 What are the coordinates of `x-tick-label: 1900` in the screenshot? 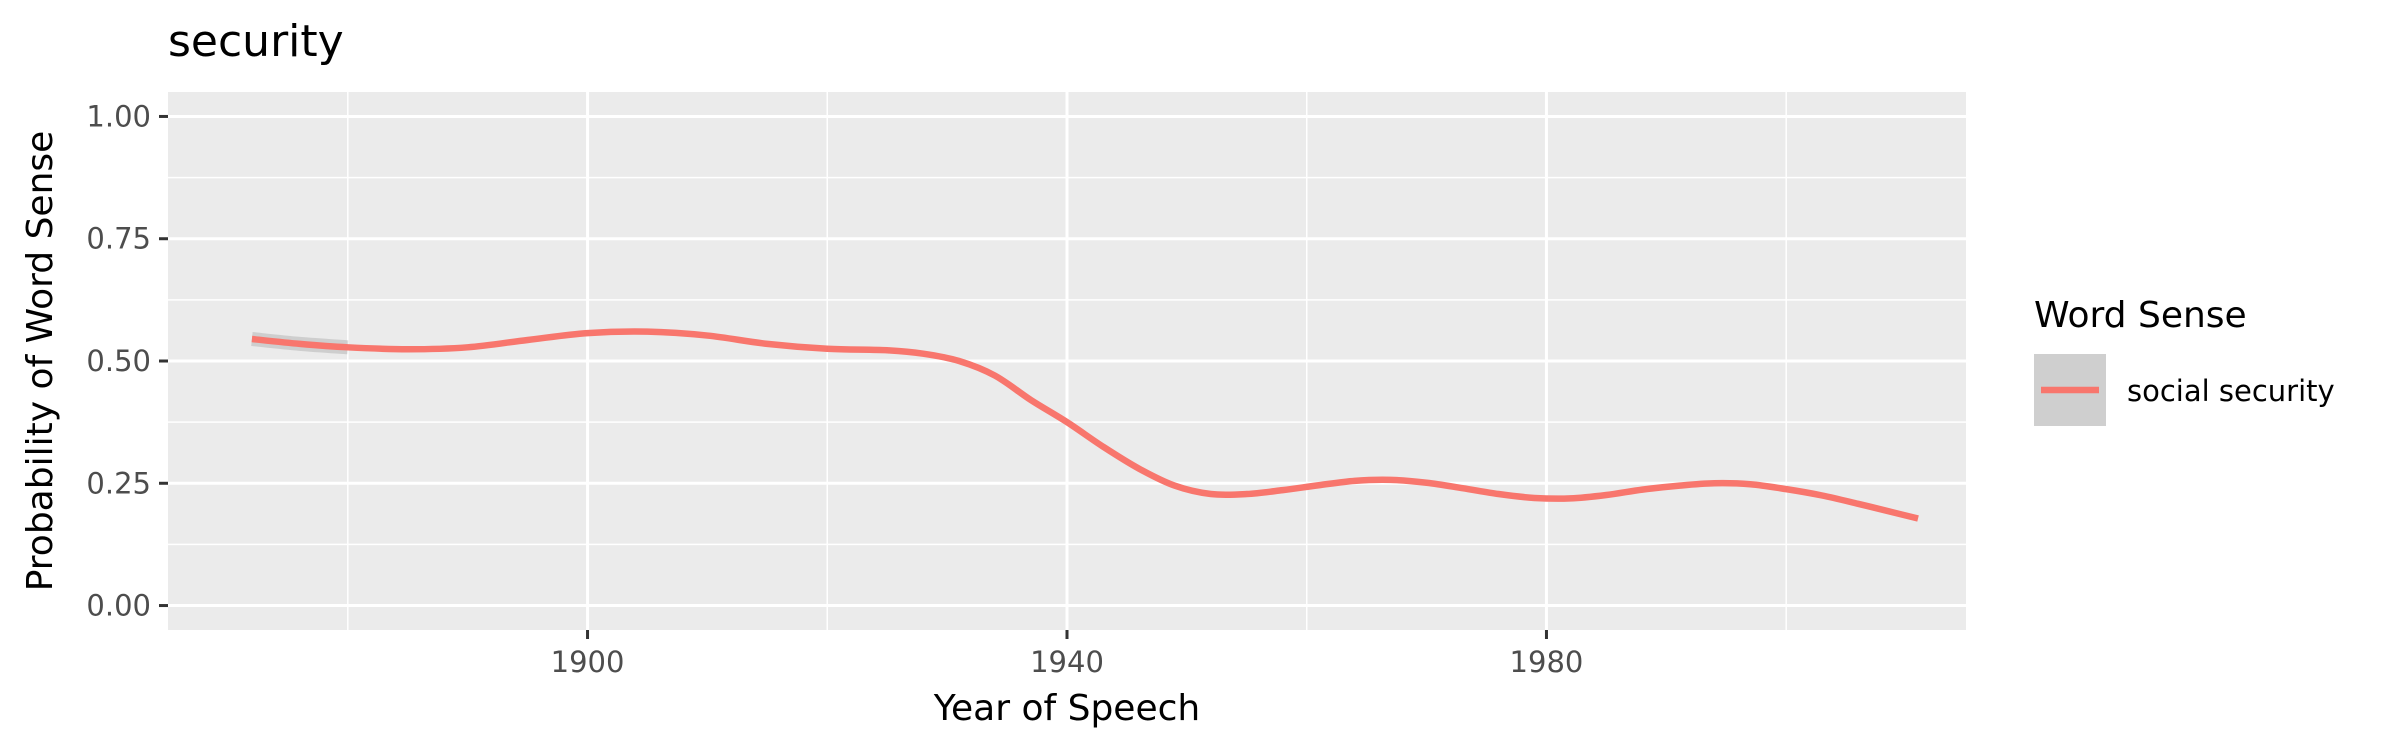 It's located at (588, 662).